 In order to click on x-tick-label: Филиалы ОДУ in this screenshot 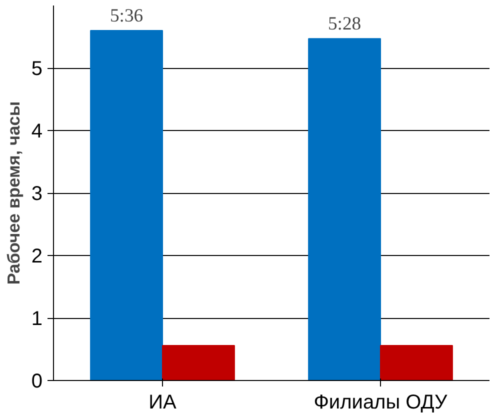, I will do `click(381, 403)`.